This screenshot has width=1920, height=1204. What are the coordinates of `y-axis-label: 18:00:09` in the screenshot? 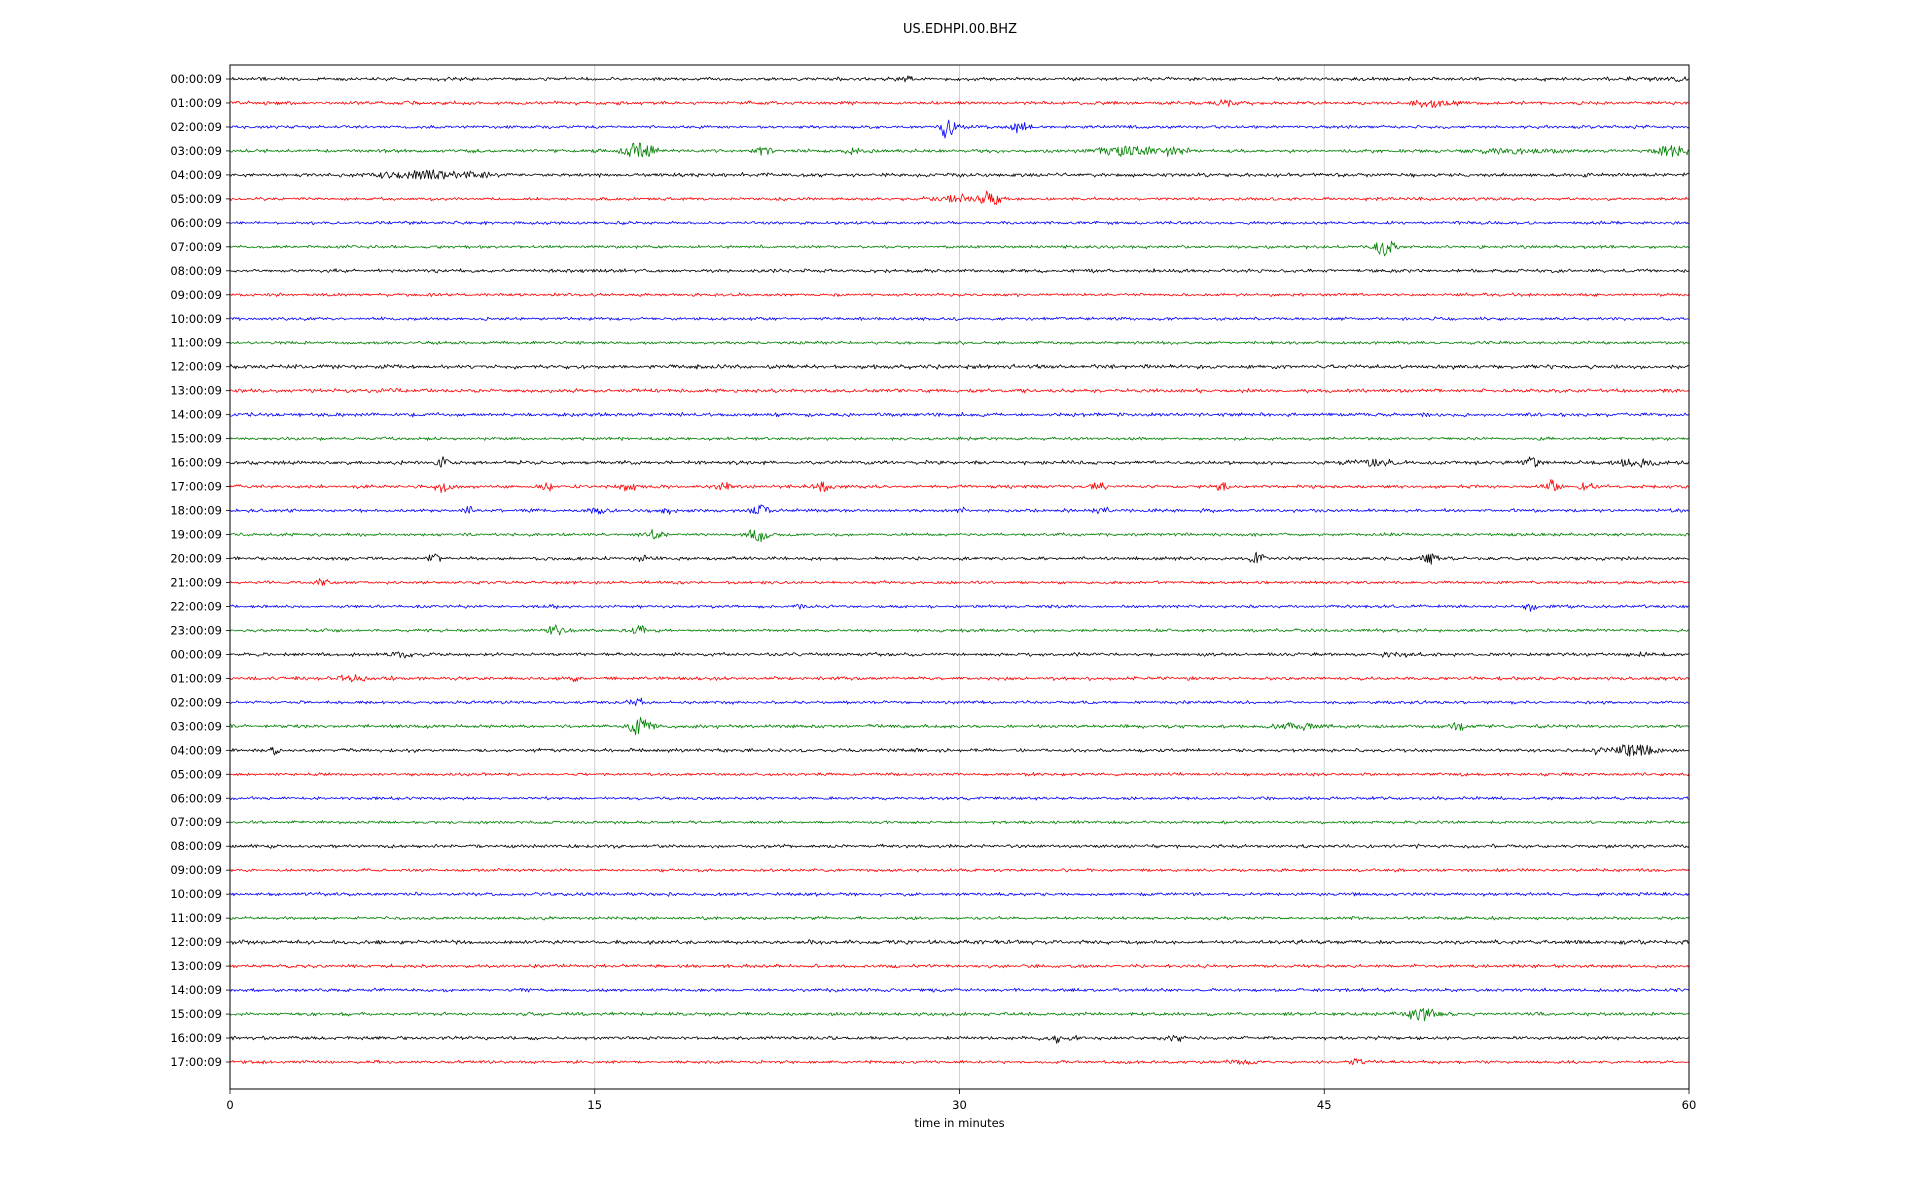 It's located at (196, 511).